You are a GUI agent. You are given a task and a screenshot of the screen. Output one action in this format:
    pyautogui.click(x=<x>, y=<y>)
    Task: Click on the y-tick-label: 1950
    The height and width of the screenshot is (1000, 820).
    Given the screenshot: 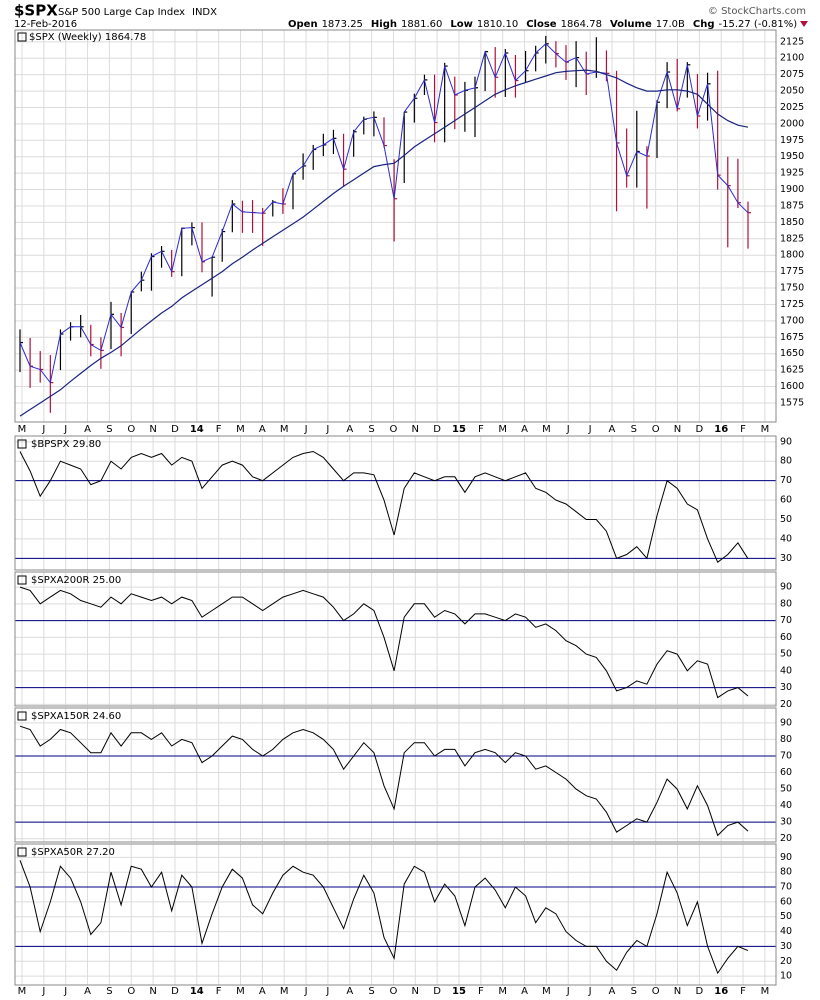 What is the action you would take?
    pyautogui.click(x=792, y=156)
    